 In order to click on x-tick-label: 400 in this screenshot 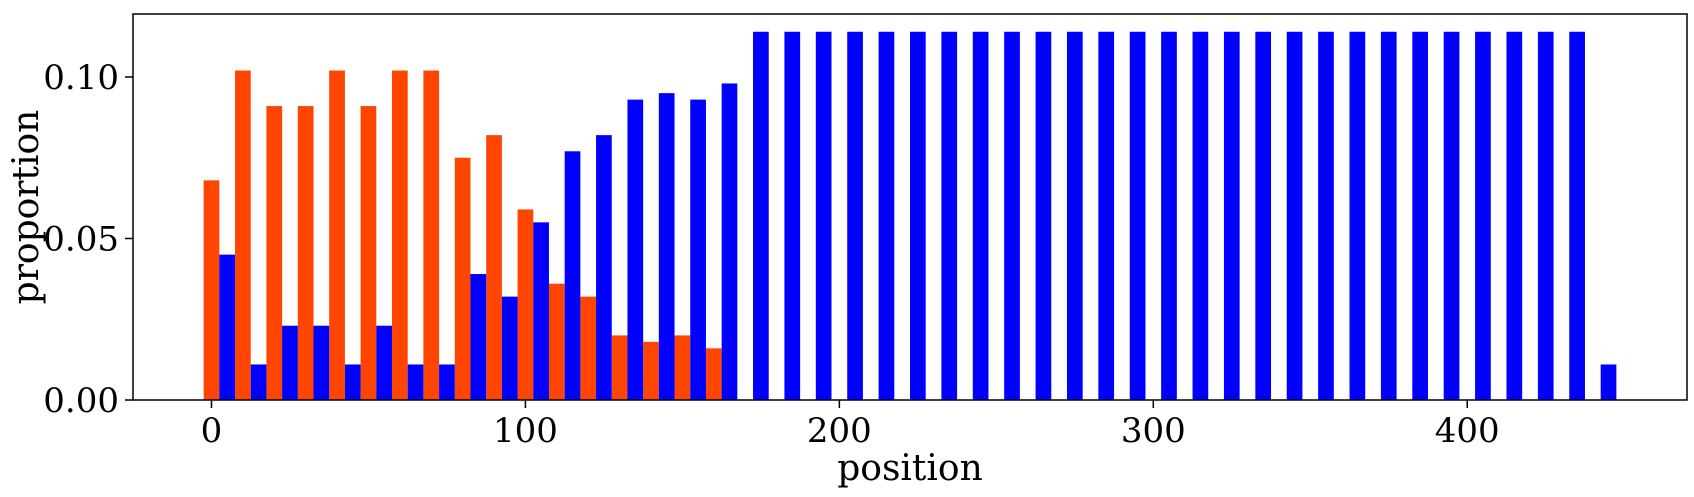, I will do `click(1467, 431)`.